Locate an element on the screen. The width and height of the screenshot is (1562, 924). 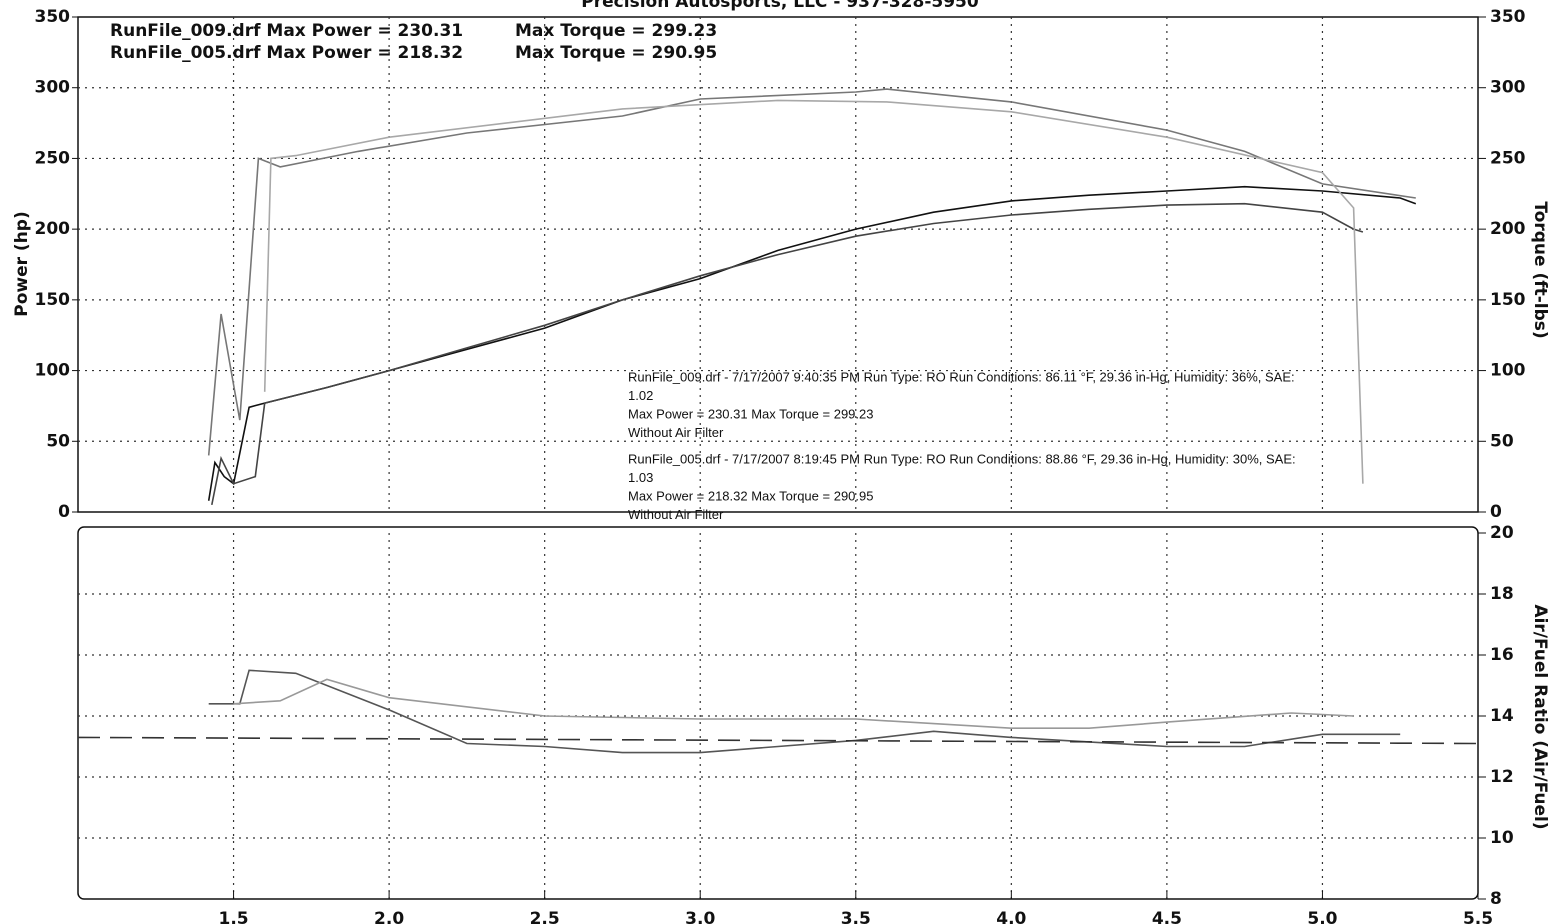
y2-tick-label: 300 is located at coordinates (1508, 88).